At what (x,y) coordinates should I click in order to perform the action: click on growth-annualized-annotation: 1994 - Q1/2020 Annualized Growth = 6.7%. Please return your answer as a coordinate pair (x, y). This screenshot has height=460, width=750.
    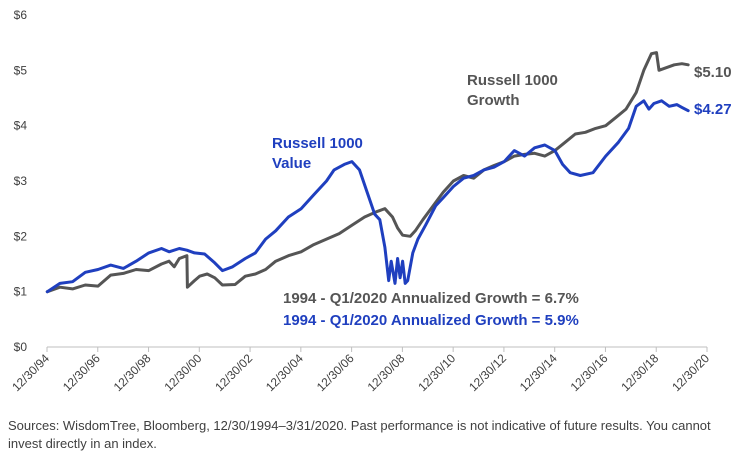
    Looking at the image, I should click on (431, 298).